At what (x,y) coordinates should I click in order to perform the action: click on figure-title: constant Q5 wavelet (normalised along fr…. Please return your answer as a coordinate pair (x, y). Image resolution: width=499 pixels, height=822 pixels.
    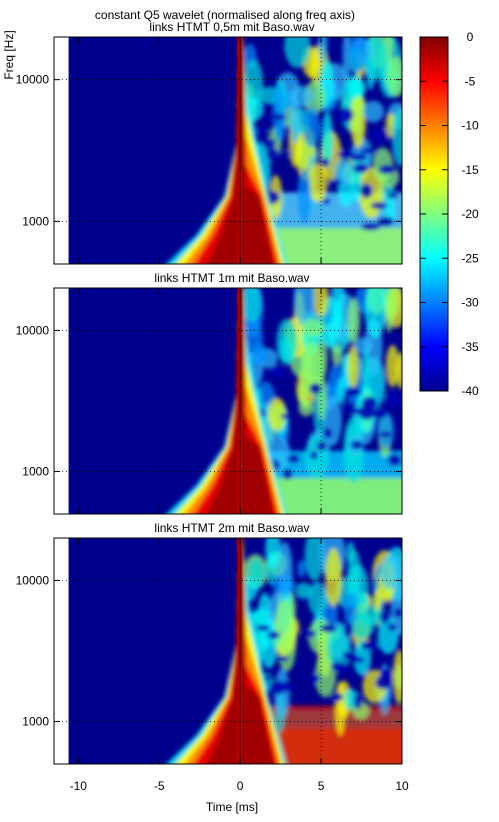
    Looking at the image, I should click on (225, 15).